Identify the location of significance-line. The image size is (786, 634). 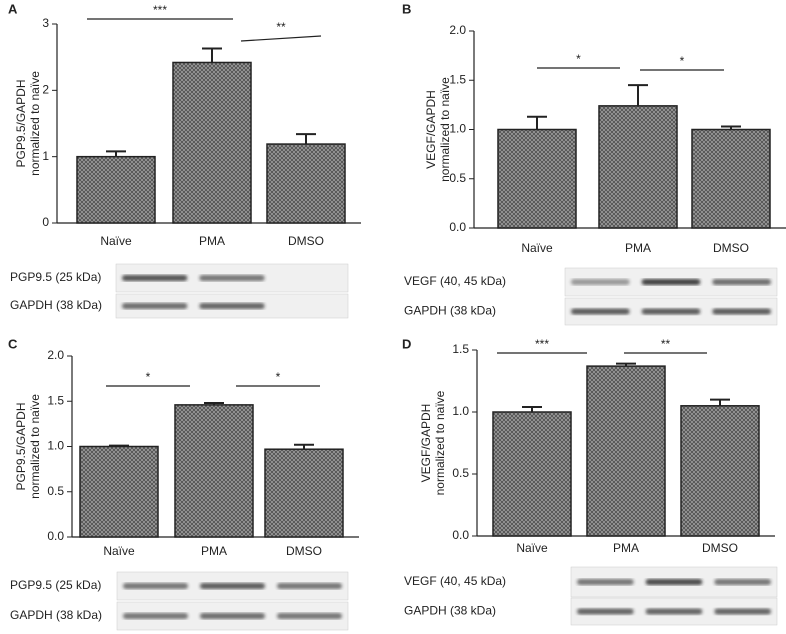
(281, 38).